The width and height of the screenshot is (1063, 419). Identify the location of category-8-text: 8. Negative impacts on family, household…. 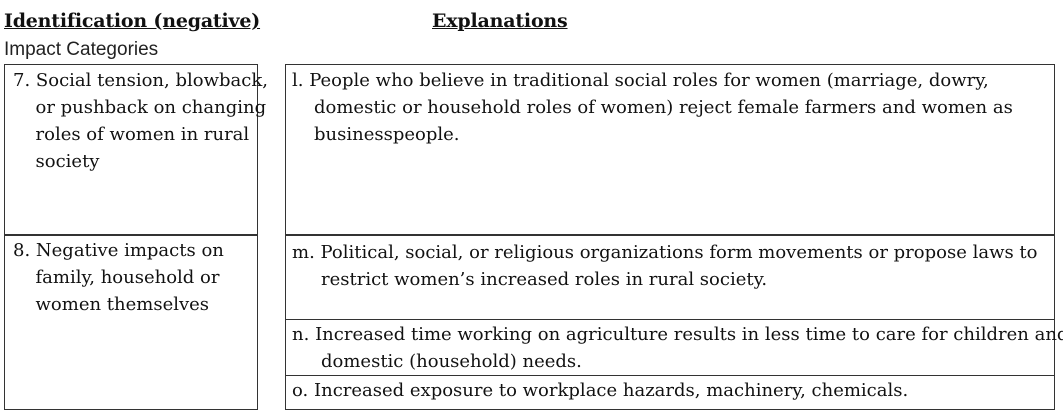
(118, 277).